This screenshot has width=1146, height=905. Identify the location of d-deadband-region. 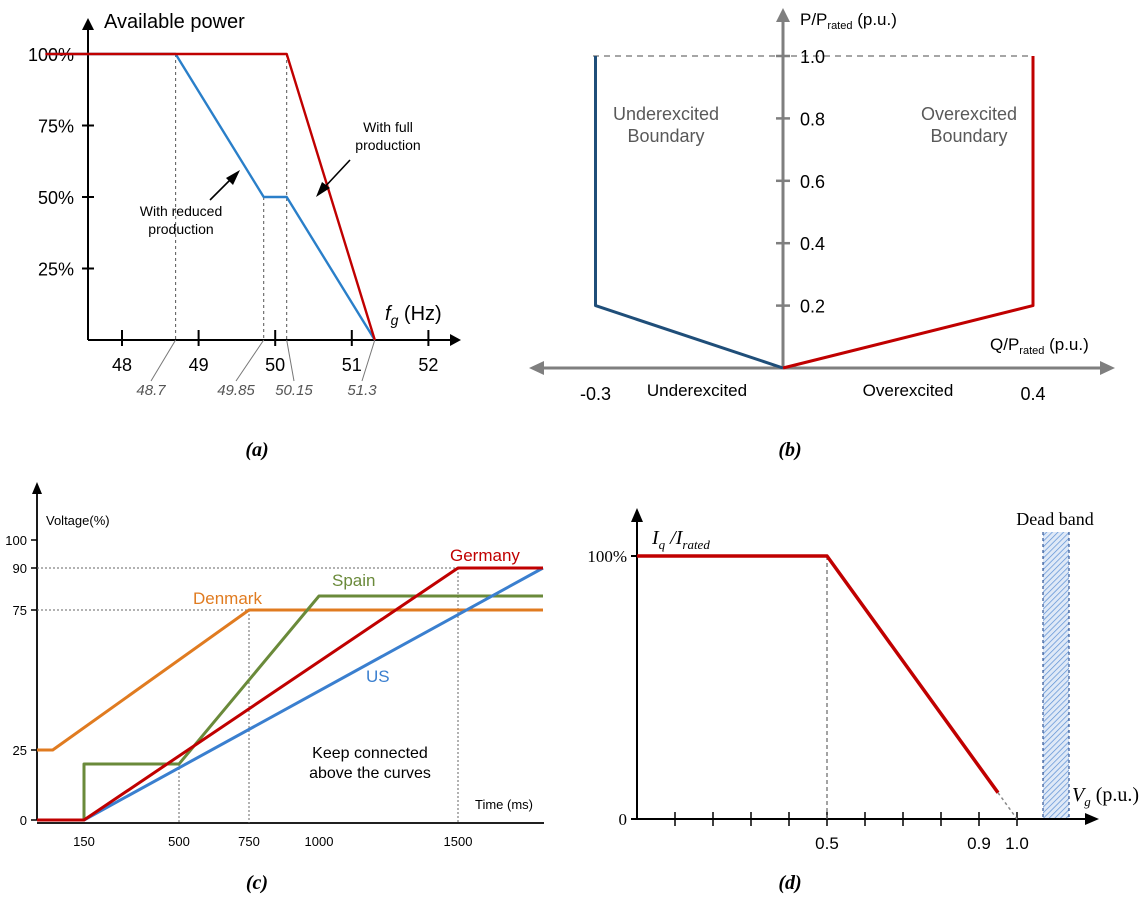
(1056, 675).